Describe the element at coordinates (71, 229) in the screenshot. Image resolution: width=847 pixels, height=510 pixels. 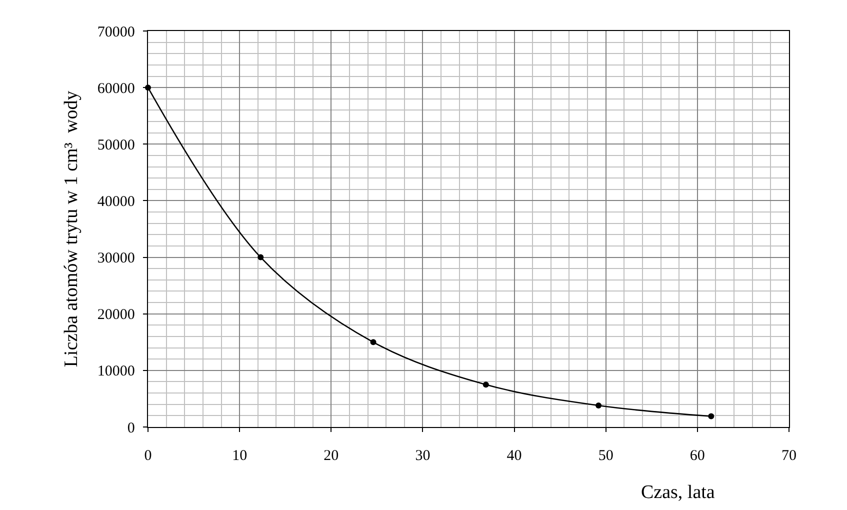
I see `y-axis-title: Liczba atomów trytu w 1 cm³ wody` at that location.